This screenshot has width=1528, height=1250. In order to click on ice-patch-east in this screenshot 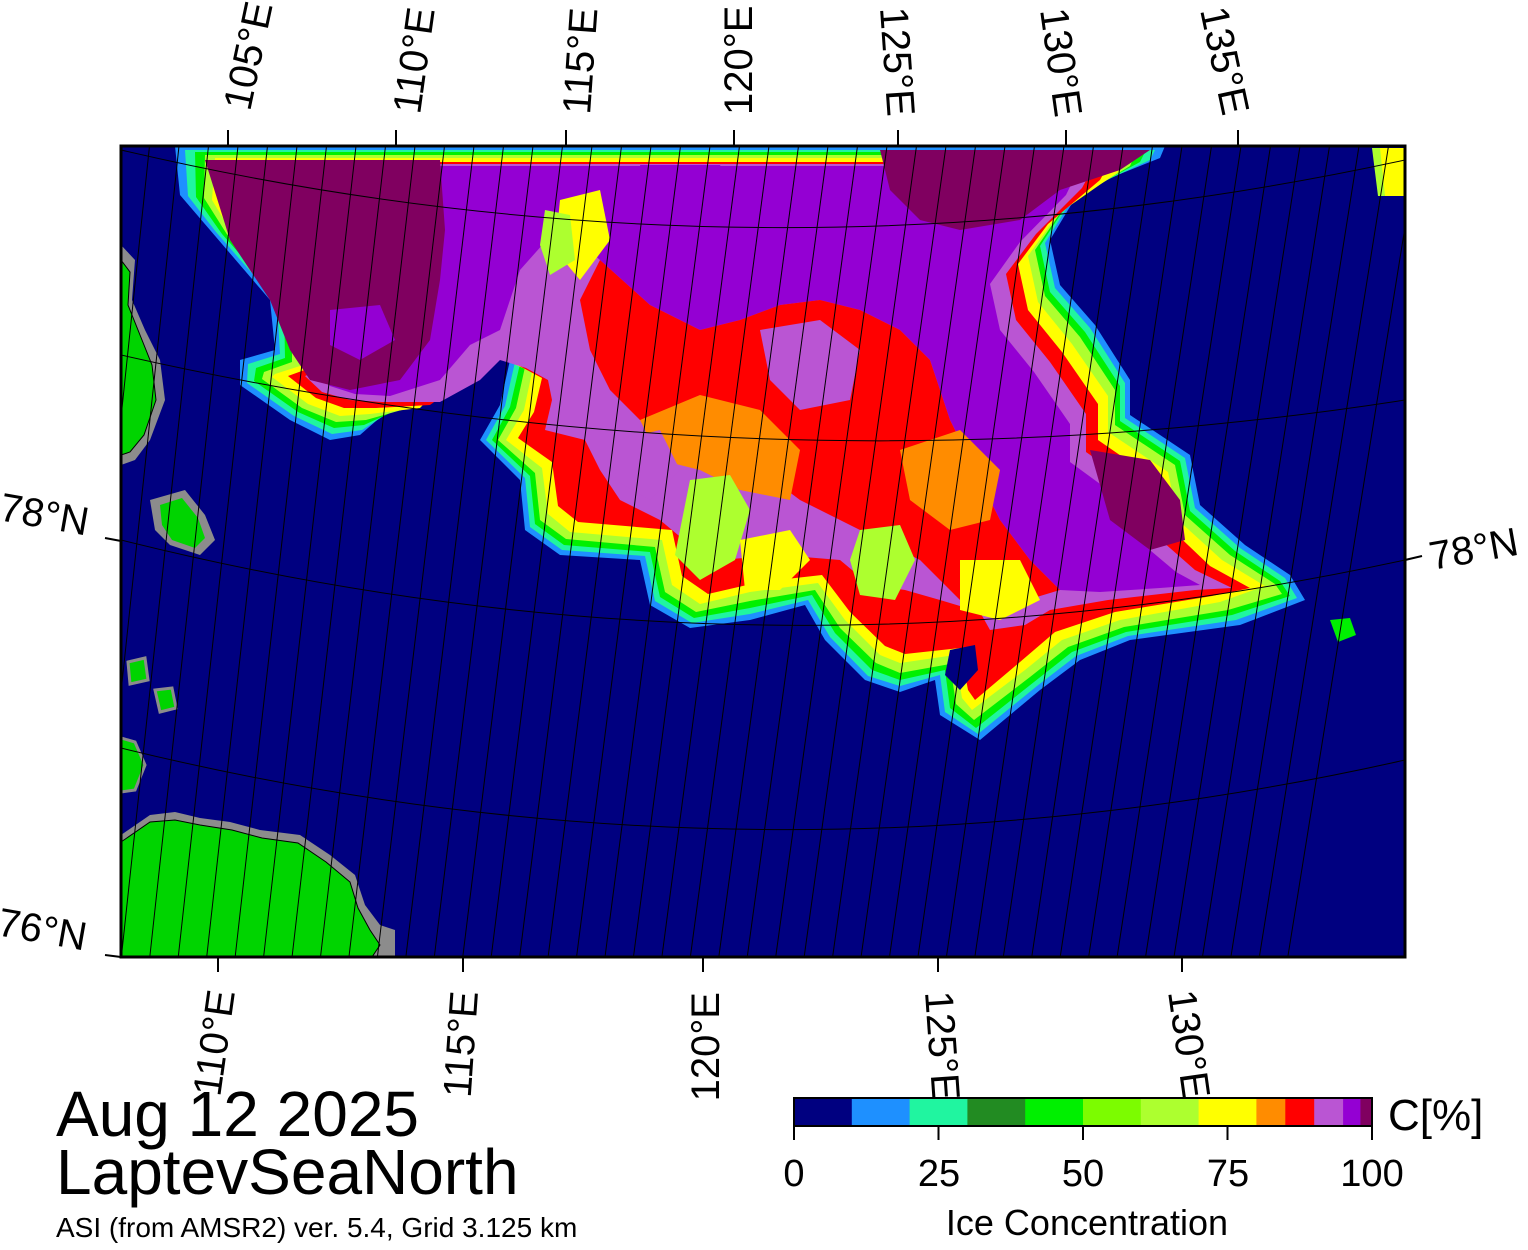, I will do `click(1343, 630)`.